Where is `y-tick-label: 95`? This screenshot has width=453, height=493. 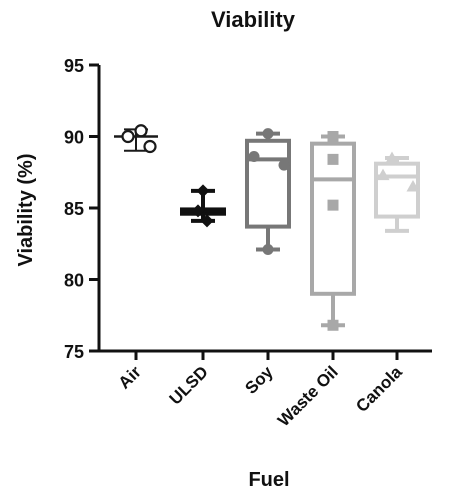
y-tick-label: 95 is located at coordinates (74, 66).